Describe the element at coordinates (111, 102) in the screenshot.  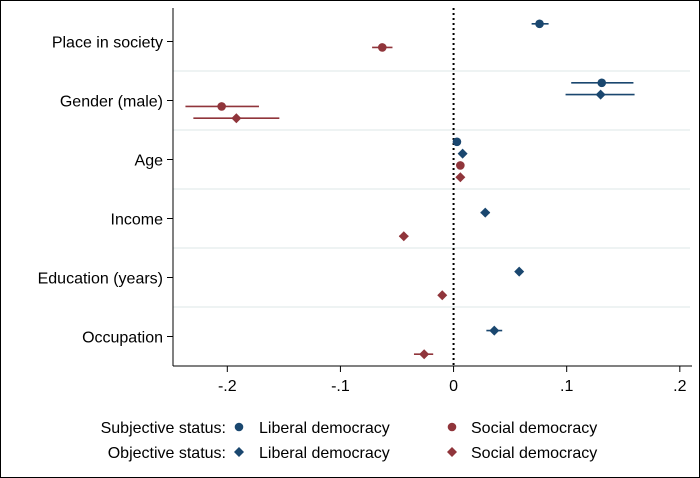
I see `y-category-label: Gender (male)` at that location.